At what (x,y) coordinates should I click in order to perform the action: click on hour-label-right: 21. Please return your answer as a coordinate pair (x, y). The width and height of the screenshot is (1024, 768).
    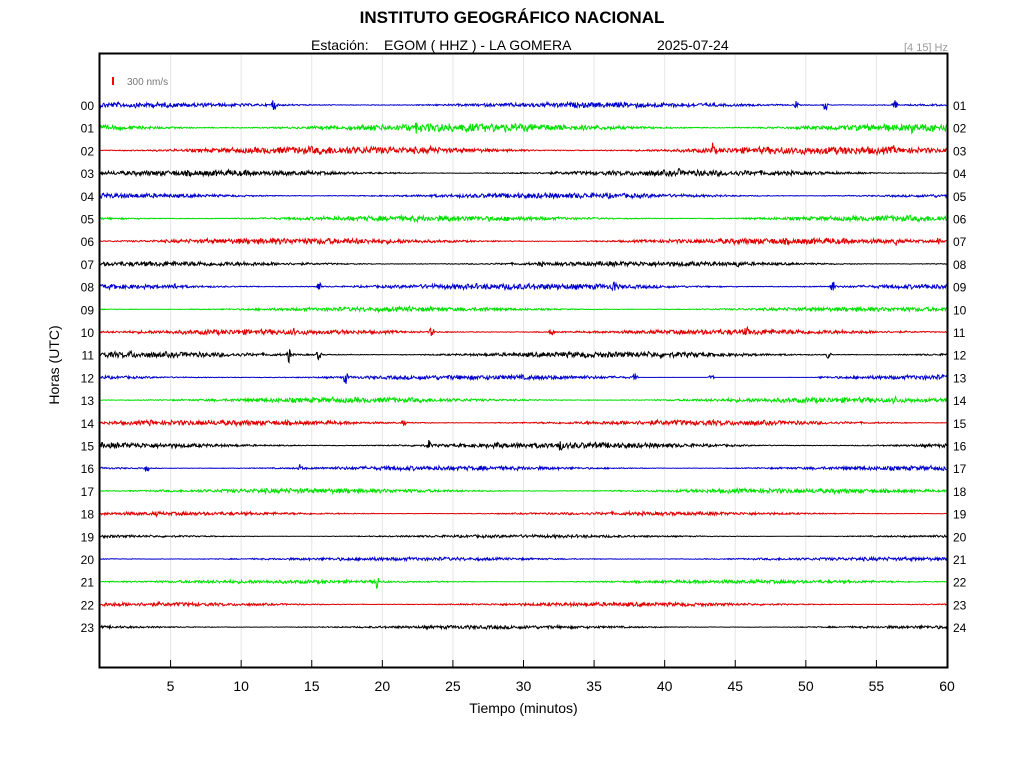
    Looking at the image, I should click on (960, 560).